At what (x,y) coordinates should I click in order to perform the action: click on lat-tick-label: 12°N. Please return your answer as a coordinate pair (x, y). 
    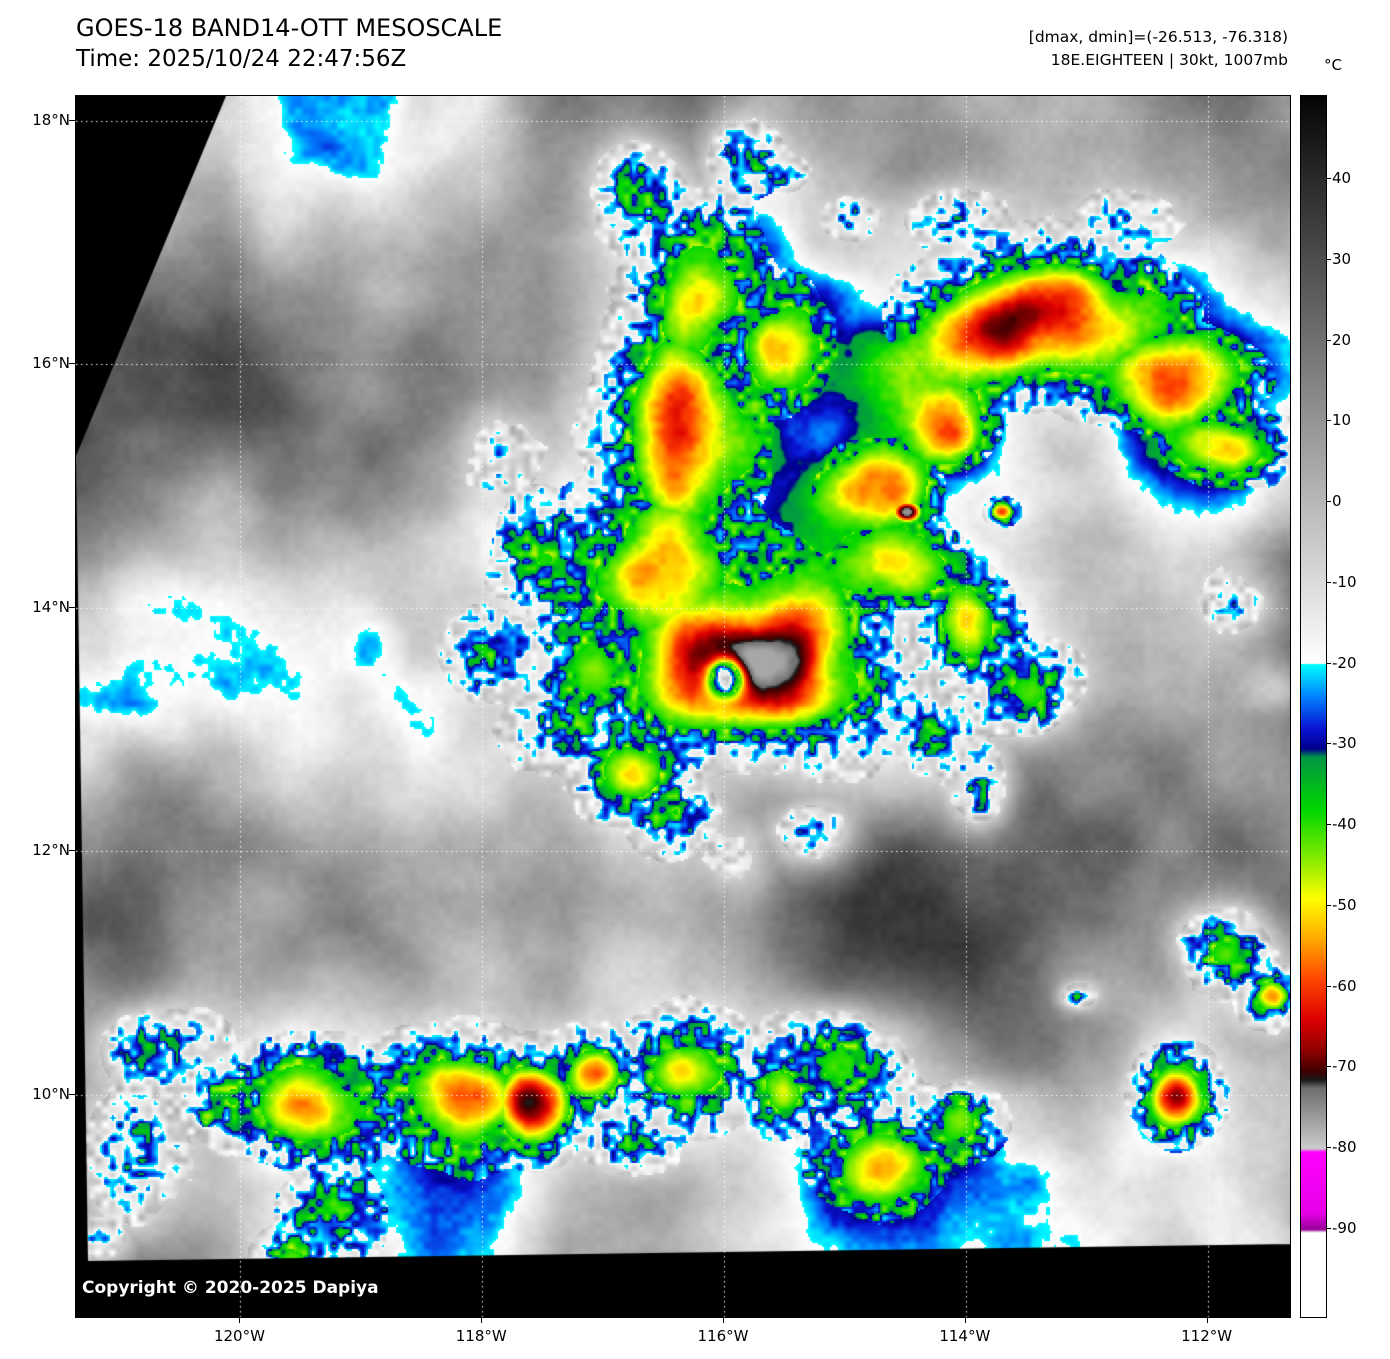
    Looking at the image, I should click on (51, 850).